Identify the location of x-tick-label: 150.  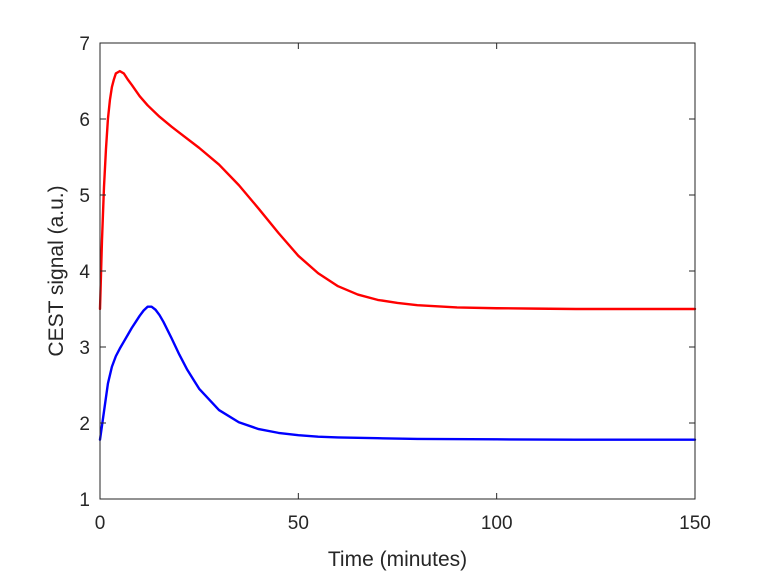
(695, 523).